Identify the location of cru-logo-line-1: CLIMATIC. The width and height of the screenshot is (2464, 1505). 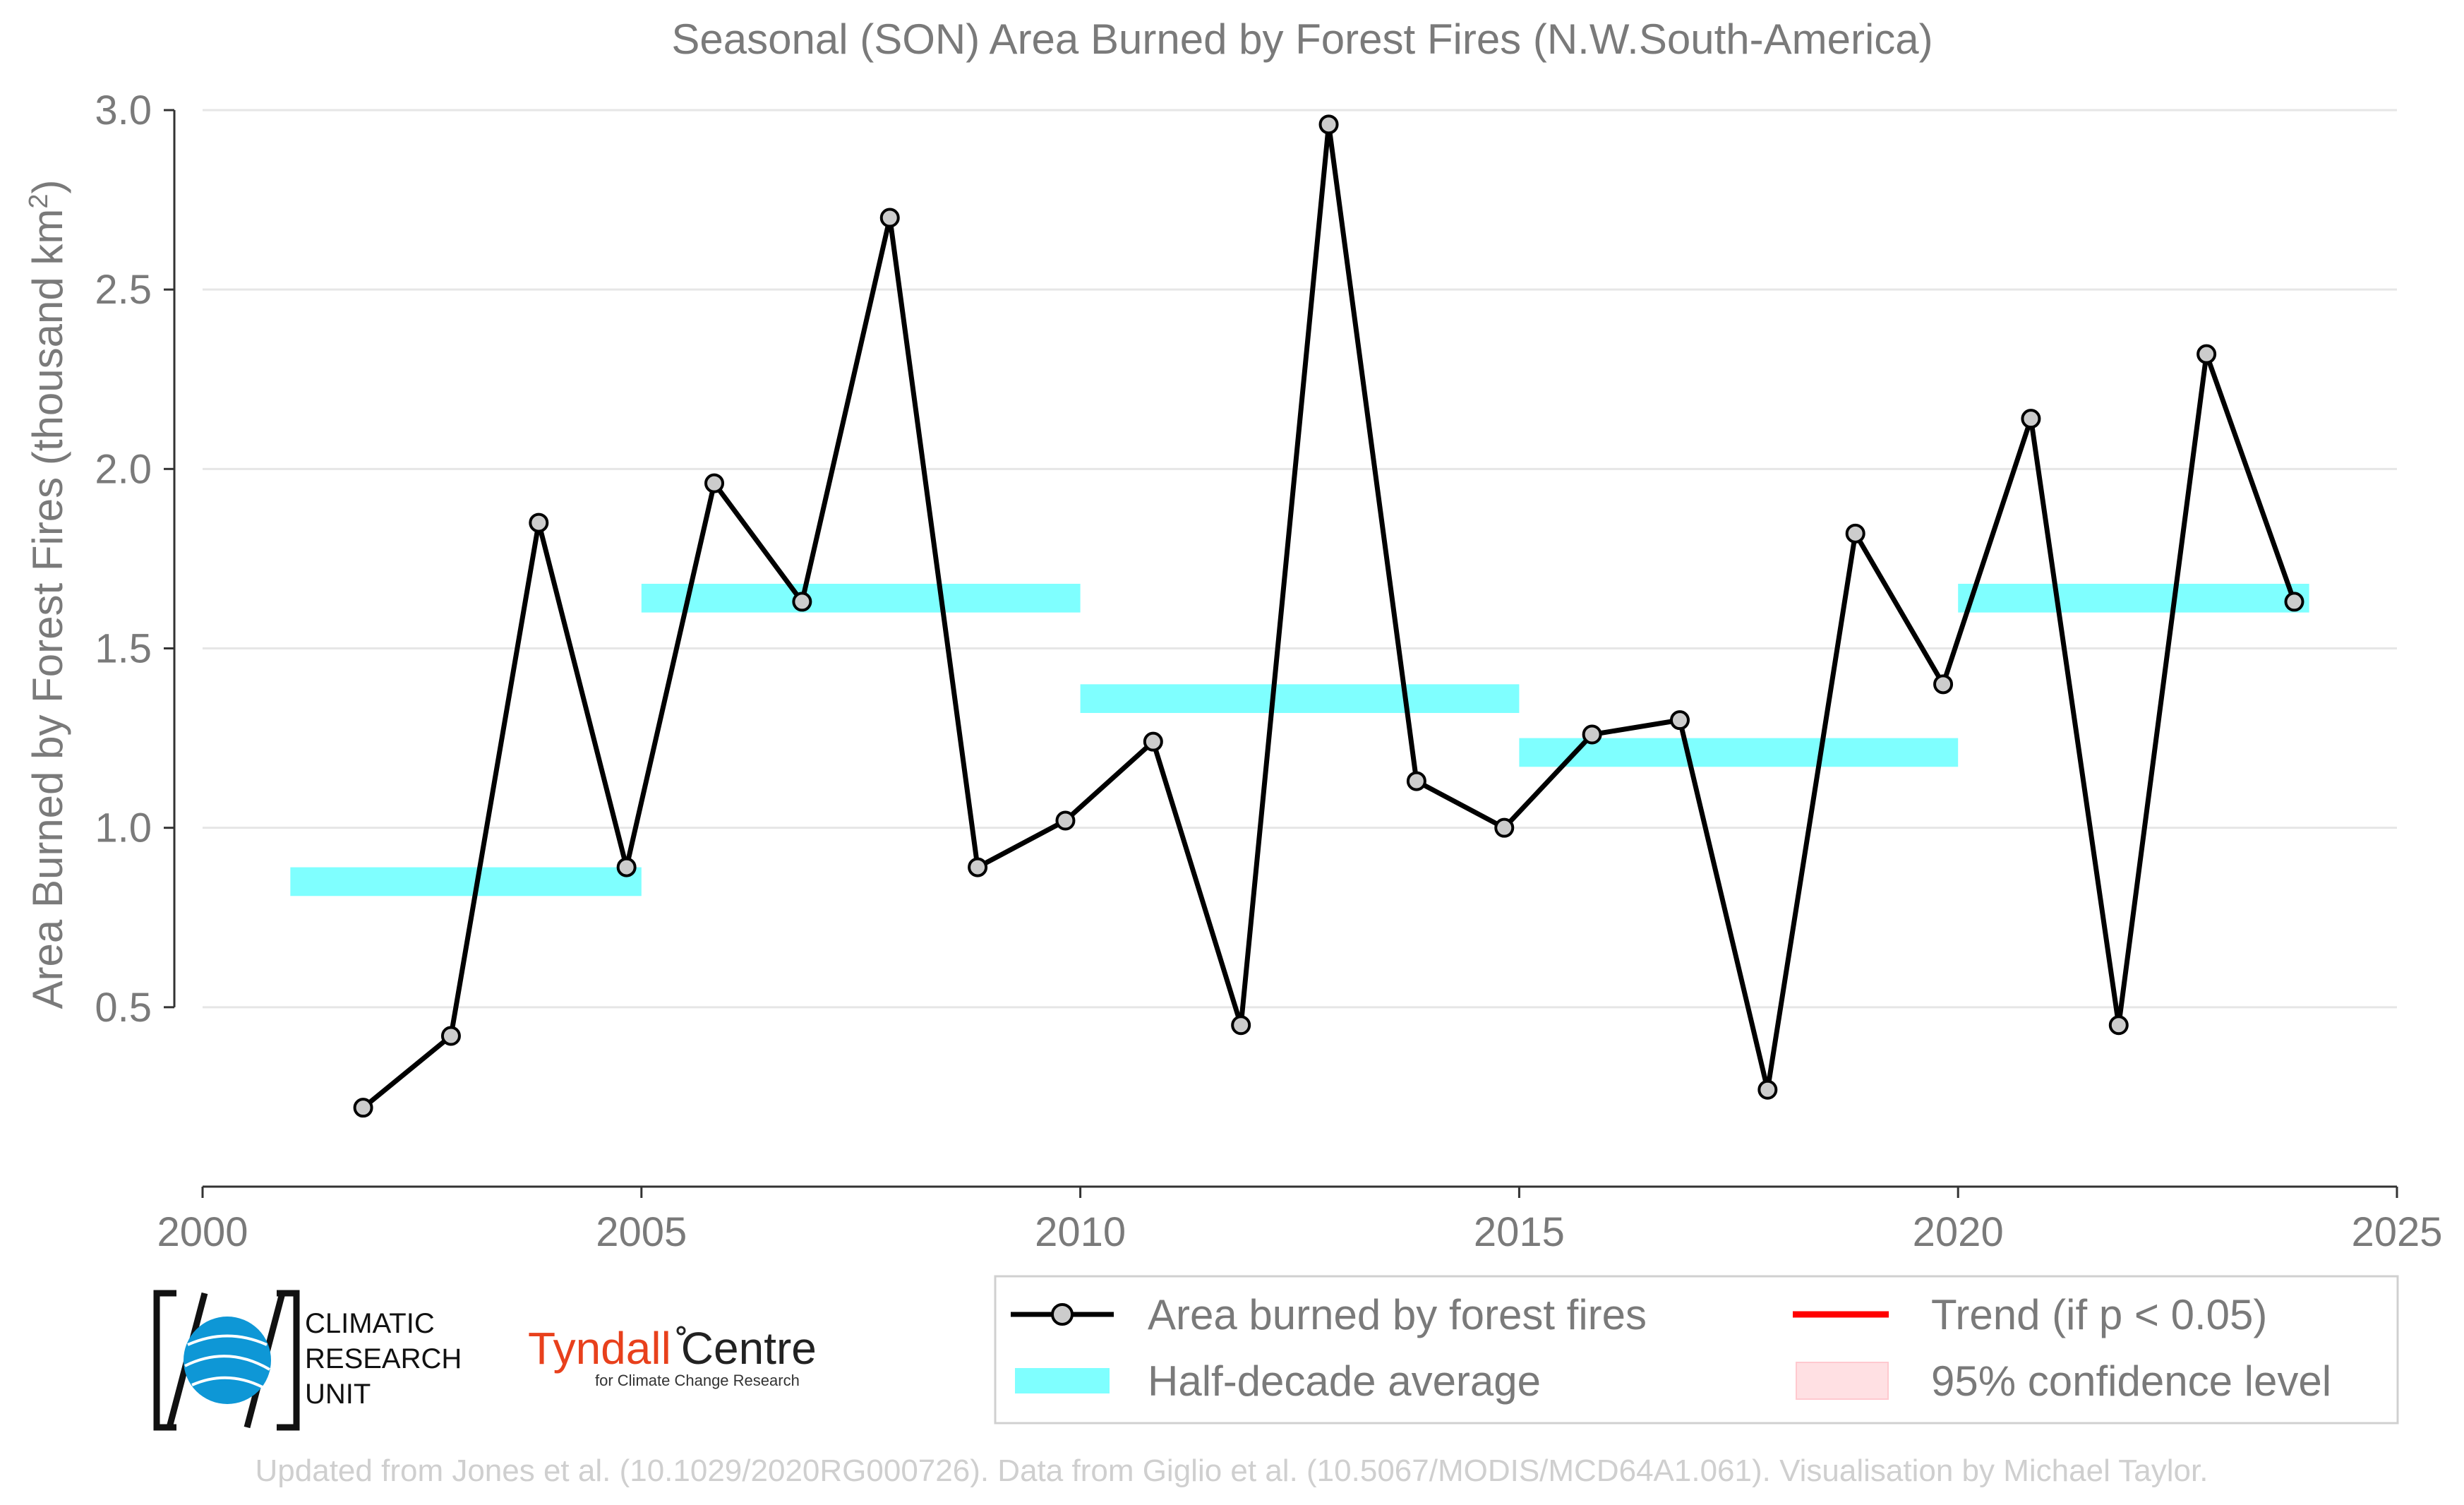
(370, 1323).